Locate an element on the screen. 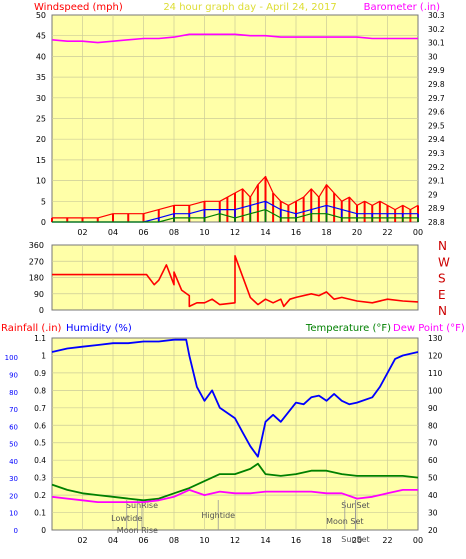 The width and height of the screenshot is (466, 559). wind-average-line is located at coordinates (235, 211).